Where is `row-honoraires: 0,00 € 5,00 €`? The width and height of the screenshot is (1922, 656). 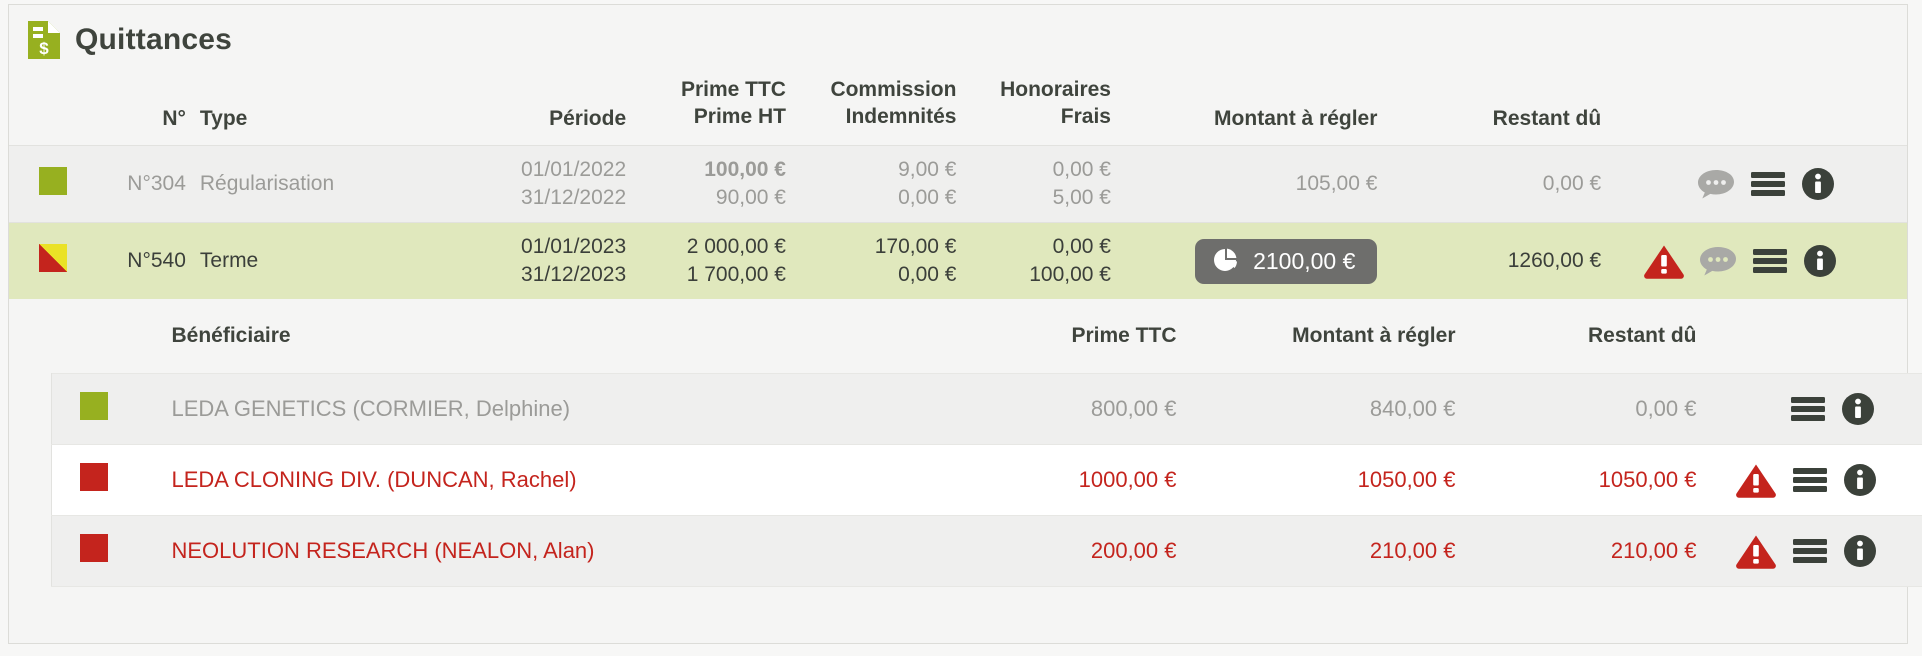
row-honoraires: 0,00 € 5,00 € is located at coordinates (1051, 184).